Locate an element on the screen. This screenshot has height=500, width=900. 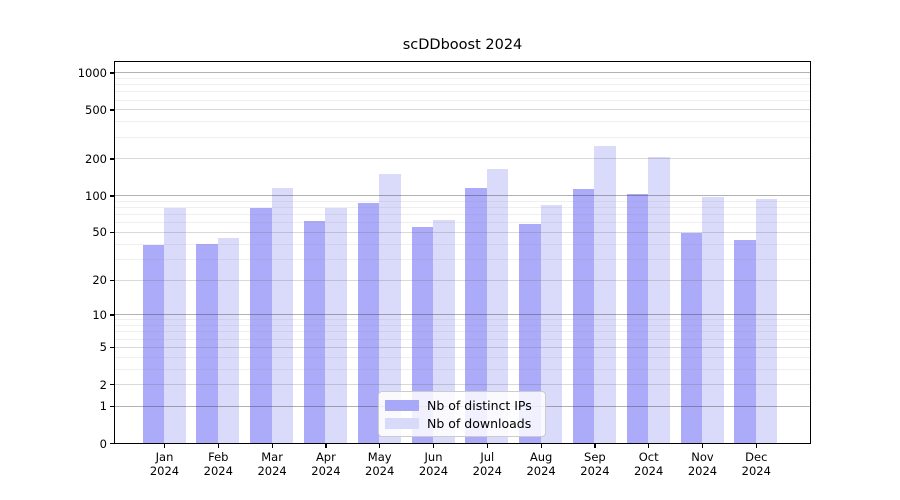
x-tick-month: Mar is located at coordinates (272, 457).